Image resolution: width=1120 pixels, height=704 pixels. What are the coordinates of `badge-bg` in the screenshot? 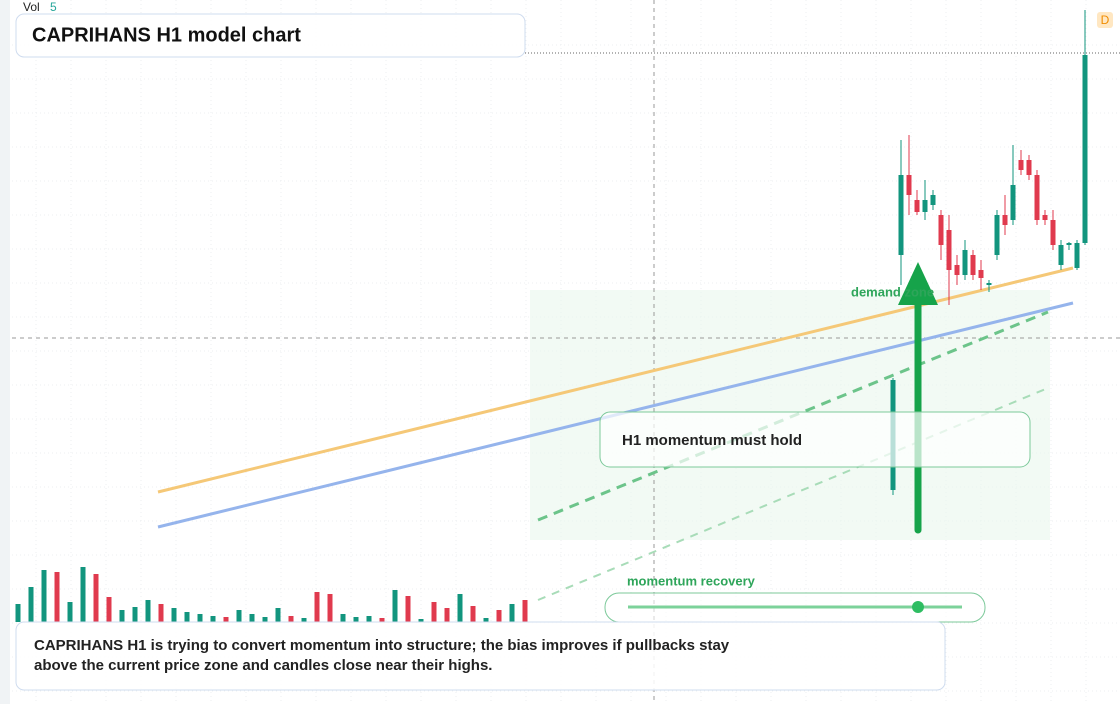 It's located at (1105, 20).